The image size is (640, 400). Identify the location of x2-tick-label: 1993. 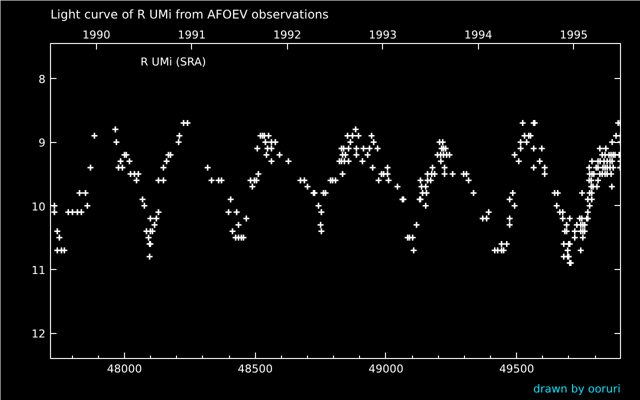
(382, 35).